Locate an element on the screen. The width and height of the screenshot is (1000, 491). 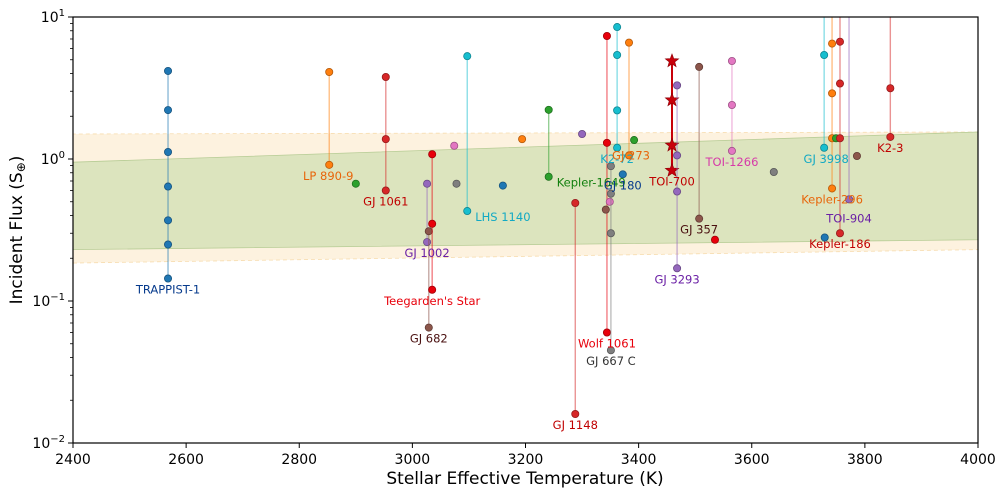
x-tick-label: 2800 is located at coordinates (299, 460).